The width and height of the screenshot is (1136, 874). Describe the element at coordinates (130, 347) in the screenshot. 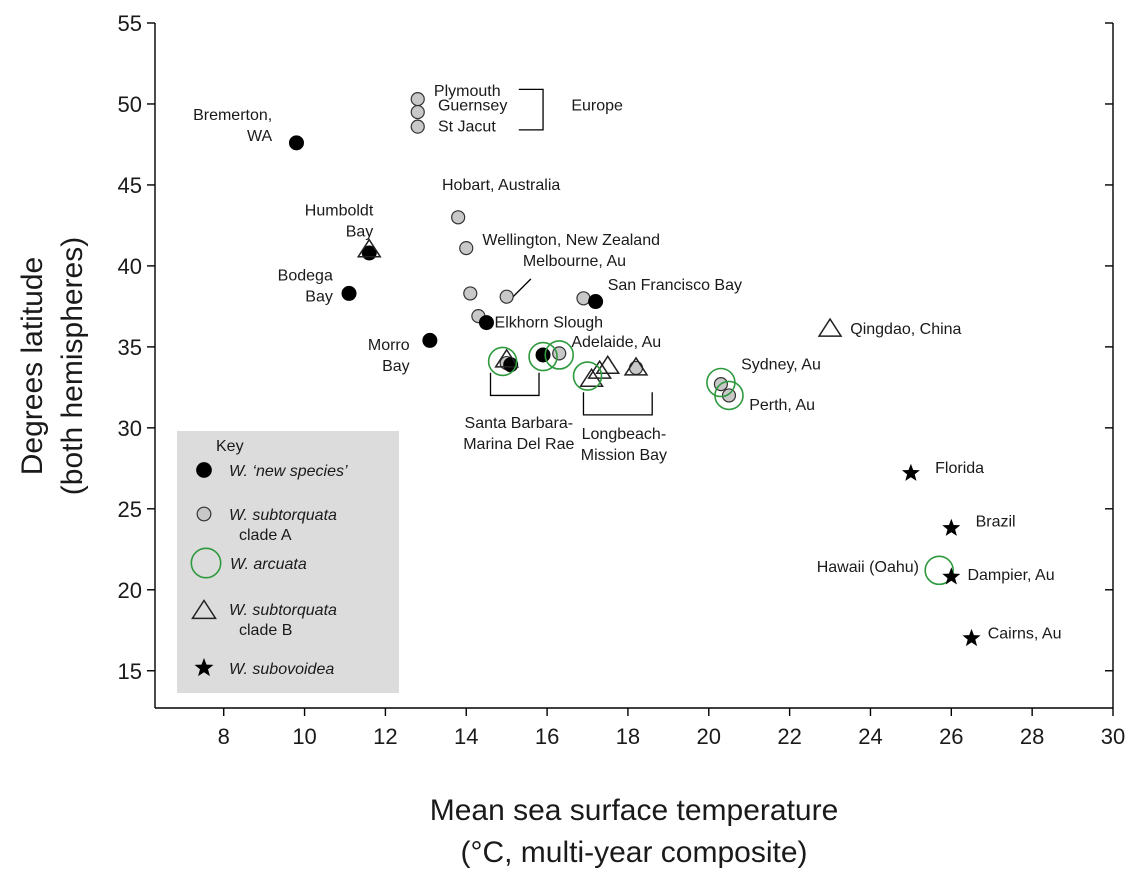

I see `y-tick-label: 35` at that location.